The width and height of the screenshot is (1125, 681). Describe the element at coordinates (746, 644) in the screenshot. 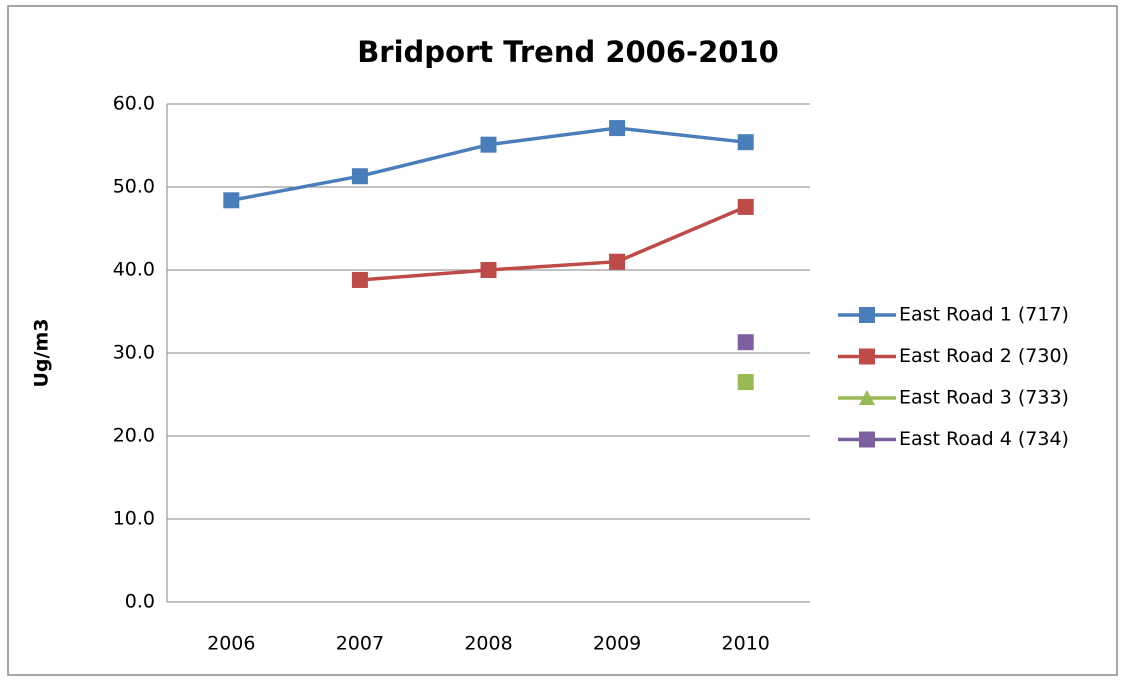

I see `x-tick-label: 2010` at that location.